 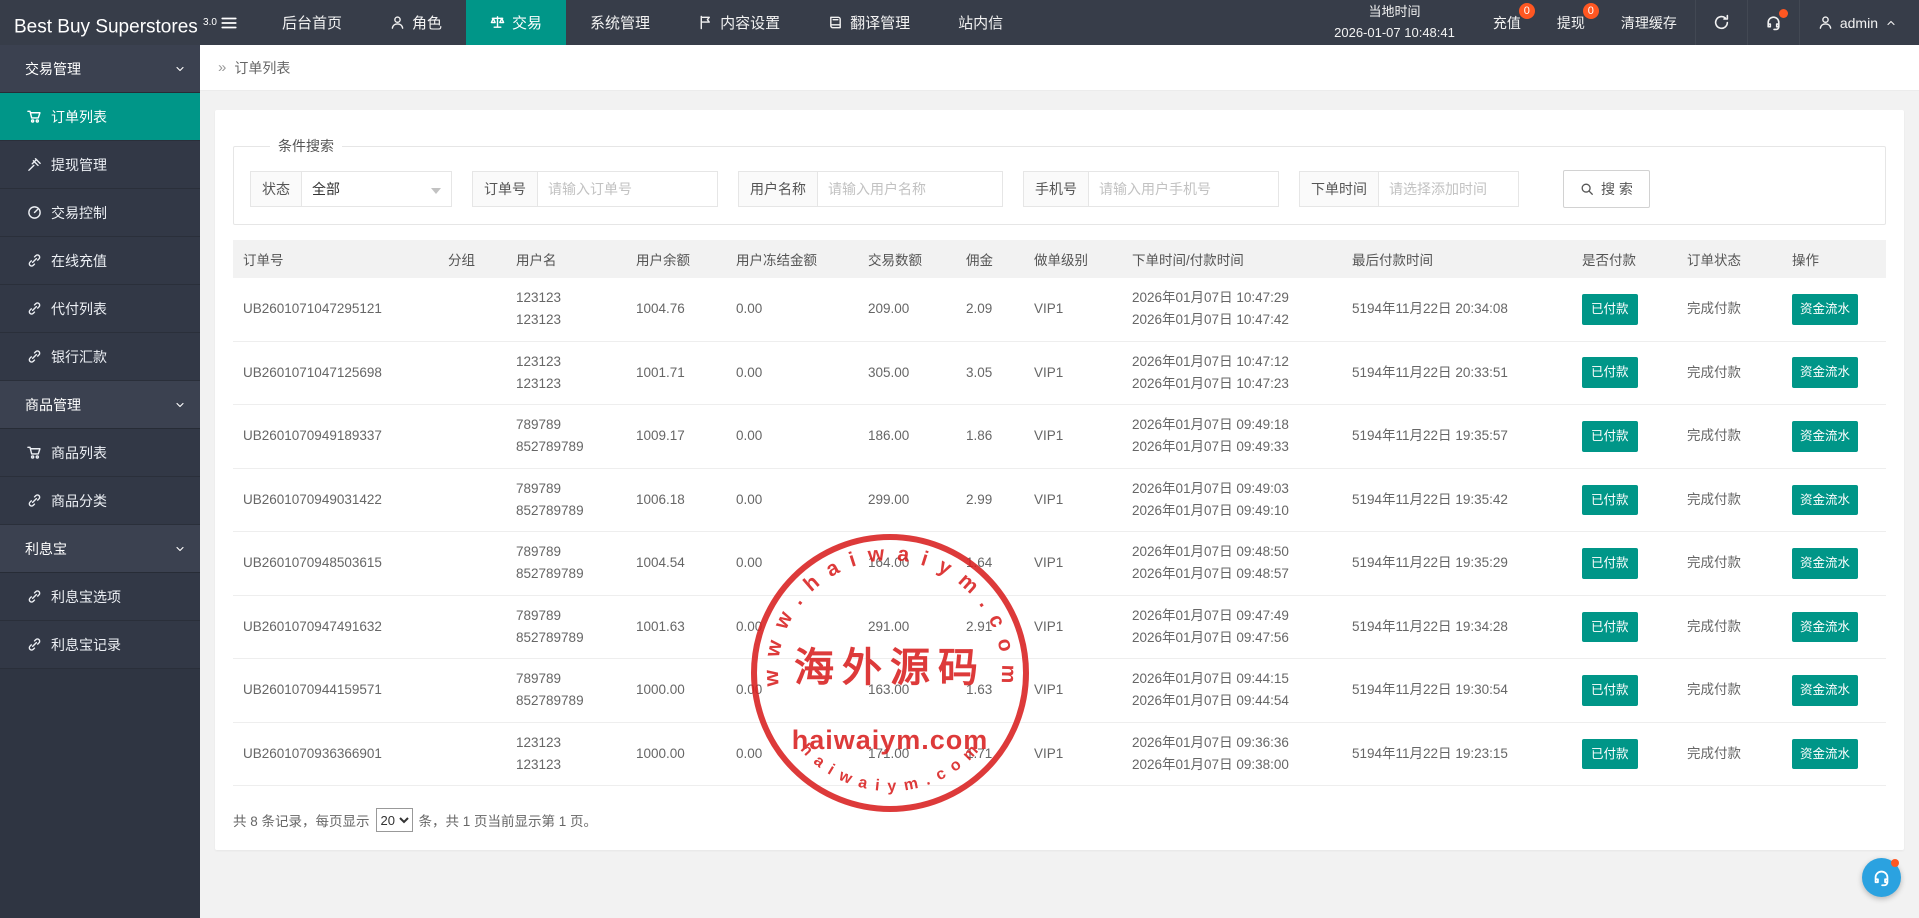 I want to click on notification-dot, so click(x=1783, y=13).